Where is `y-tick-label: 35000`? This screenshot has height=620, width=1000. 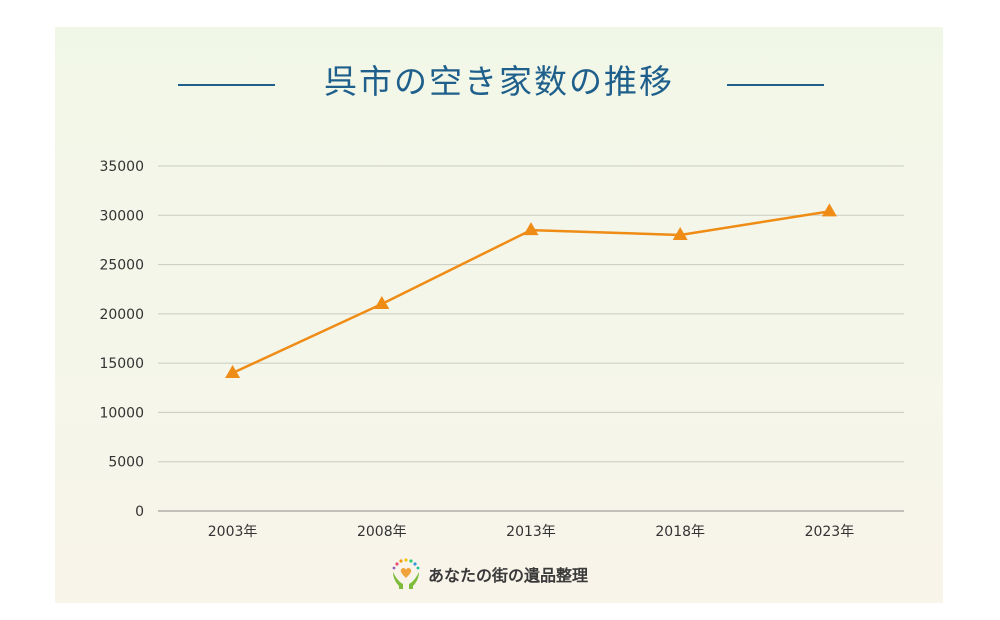 y-tick-label: 35000 is located at coordinates (121, 167).